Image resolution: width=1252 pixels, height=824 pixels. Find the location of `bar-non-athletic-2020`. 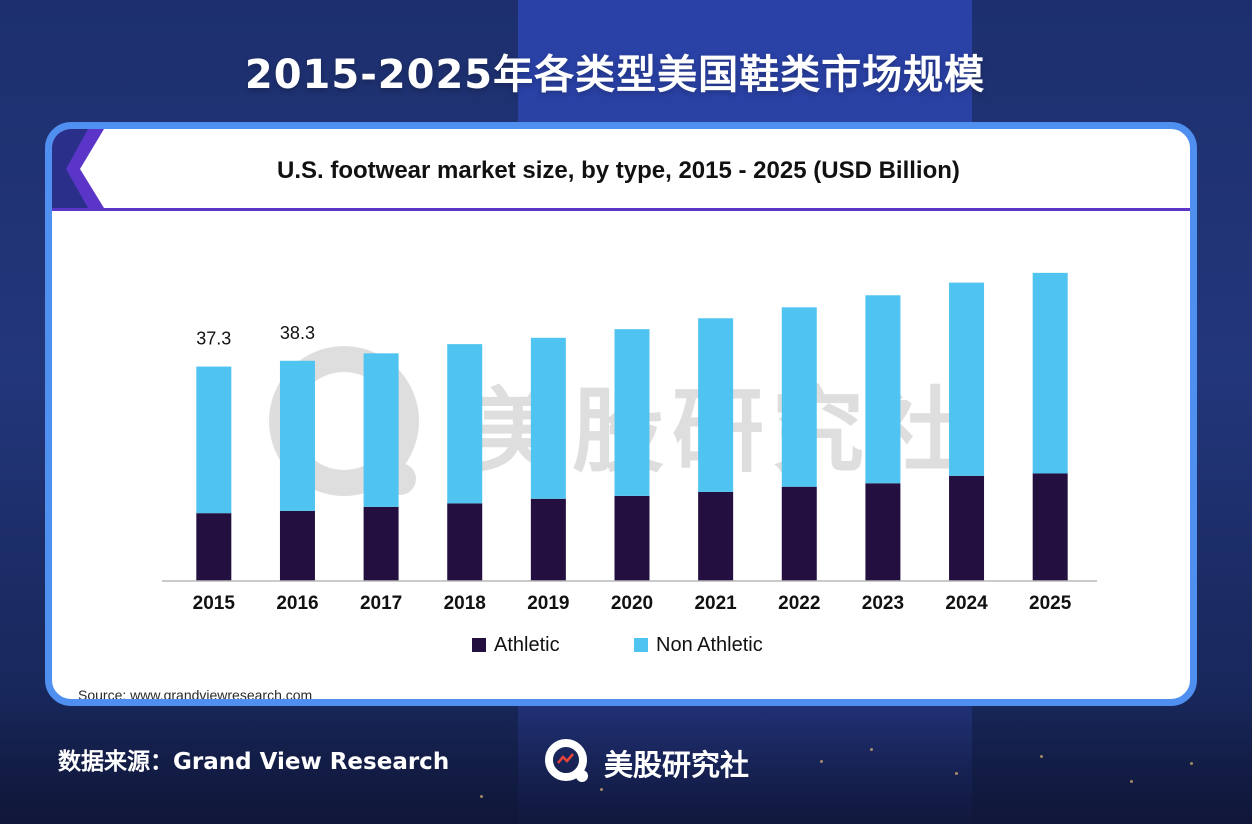

bar-non-athletic-2020 is located at coordinates (632, 412).